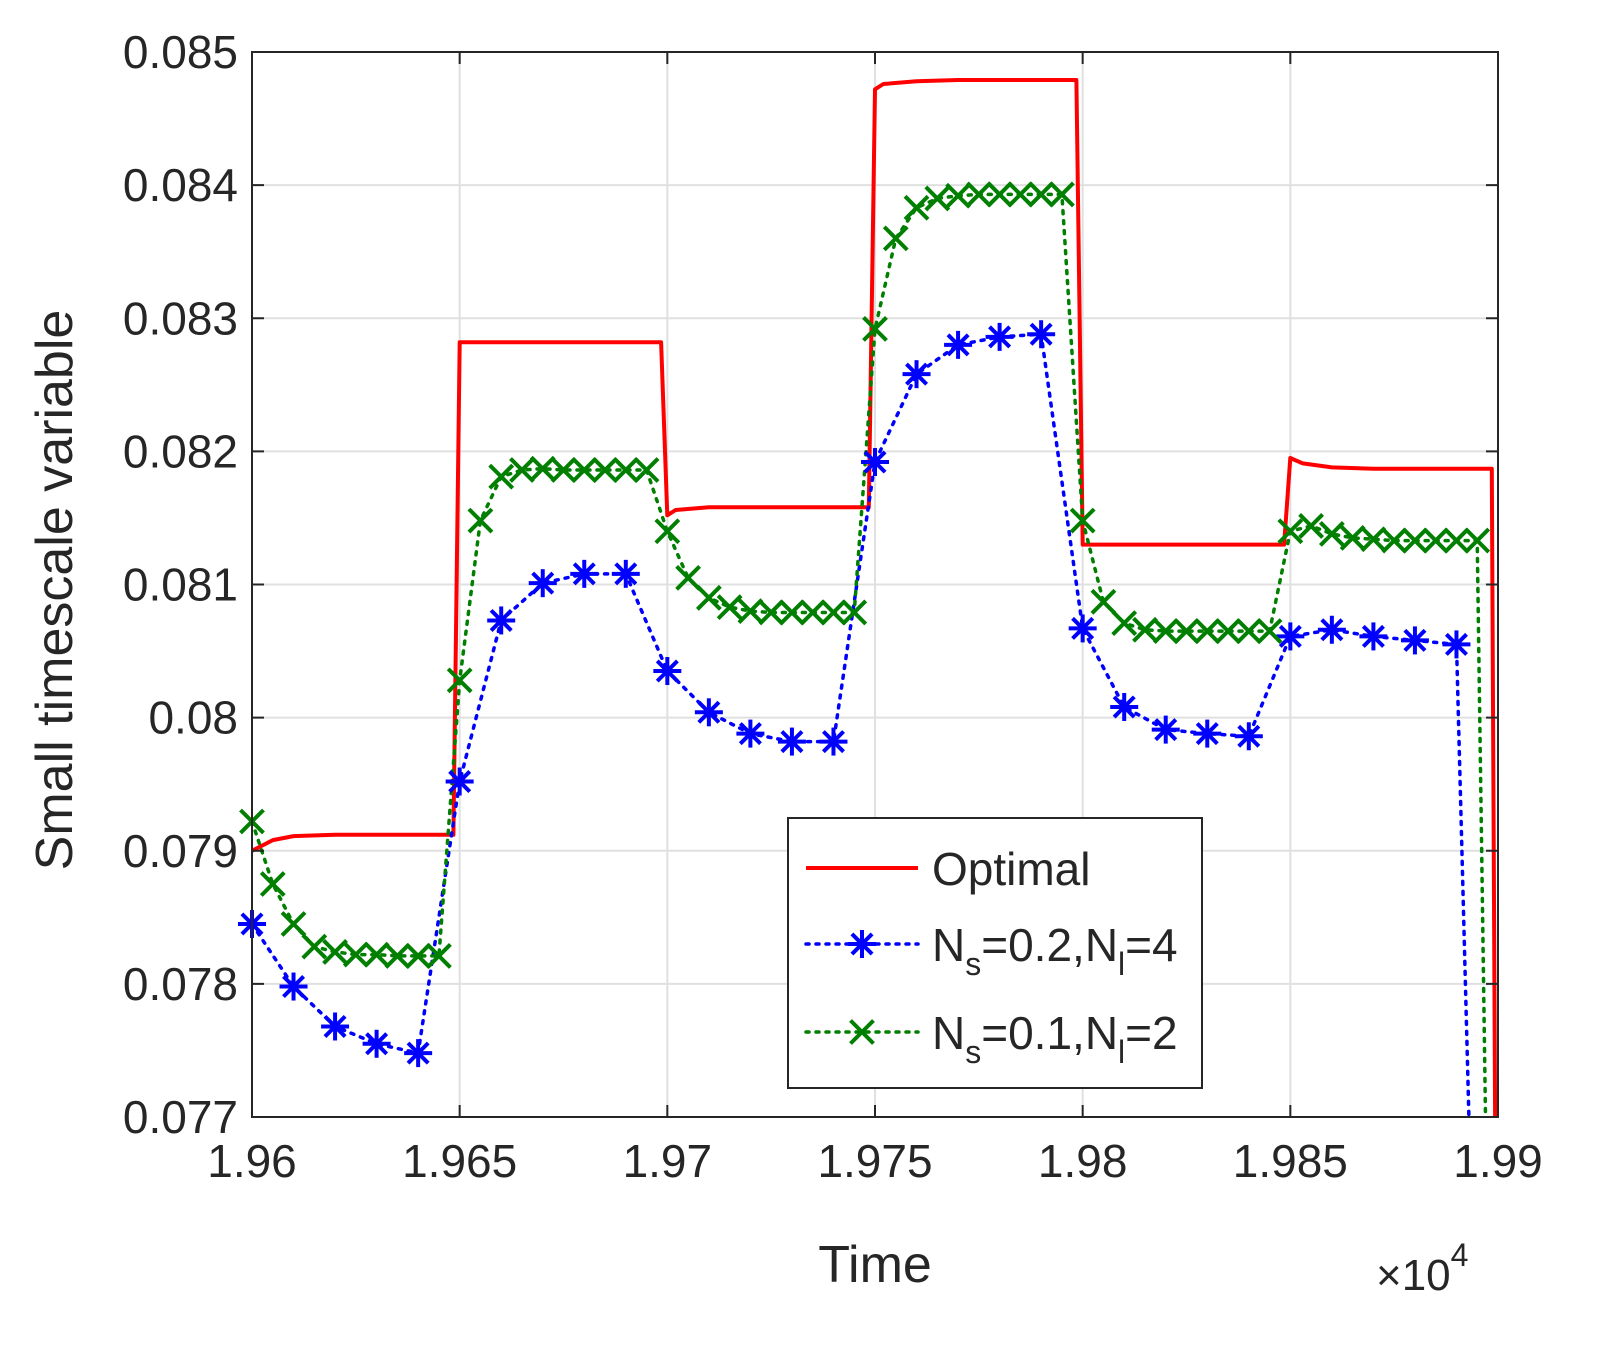 This screenshot has width=1602, height=1356. Describe the element at coordinates (874, 1161) in the screenshot. I see `x-tick-label: 1.975` at that location.